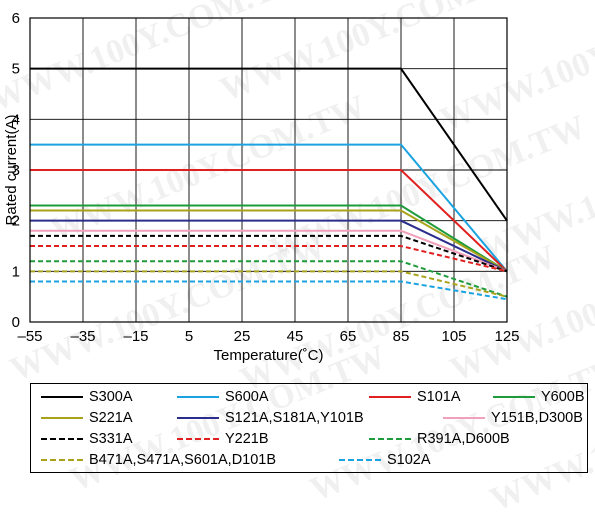  Describe the element at coordinates (87, 397) in the screenshot. I see `legend-item: S300A` at that location.